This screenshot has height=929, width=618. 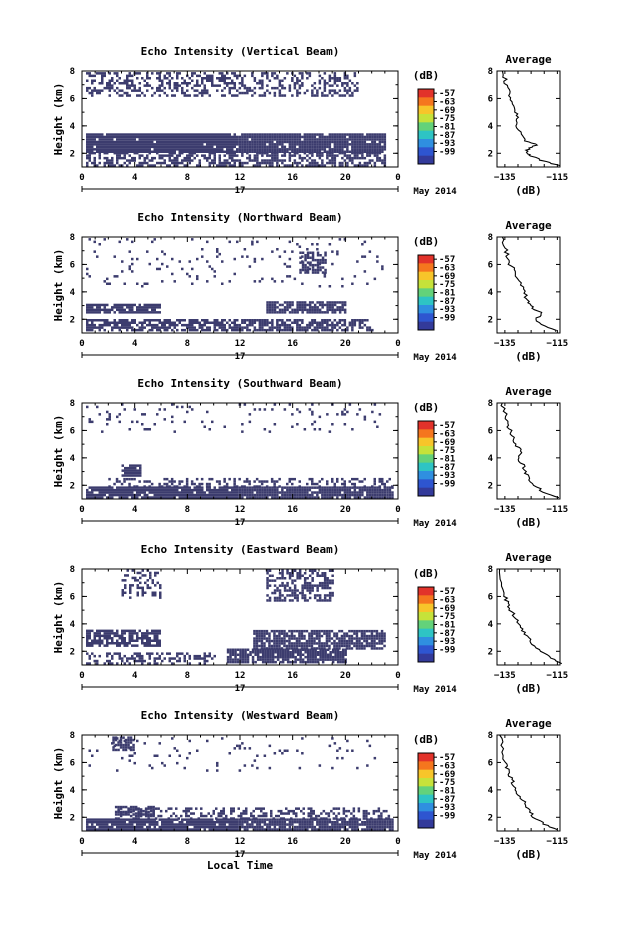 I want to click on echo-cells, so click(x=236, y=119).